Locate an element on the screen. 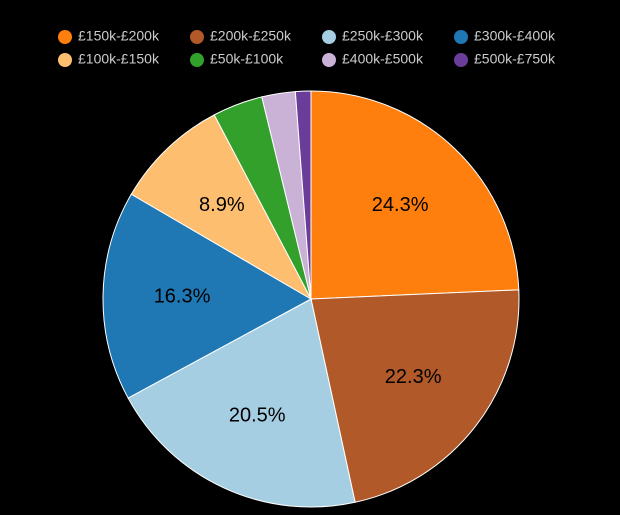  legend-label: £400k-£500k is located at coordinates (383, 59).